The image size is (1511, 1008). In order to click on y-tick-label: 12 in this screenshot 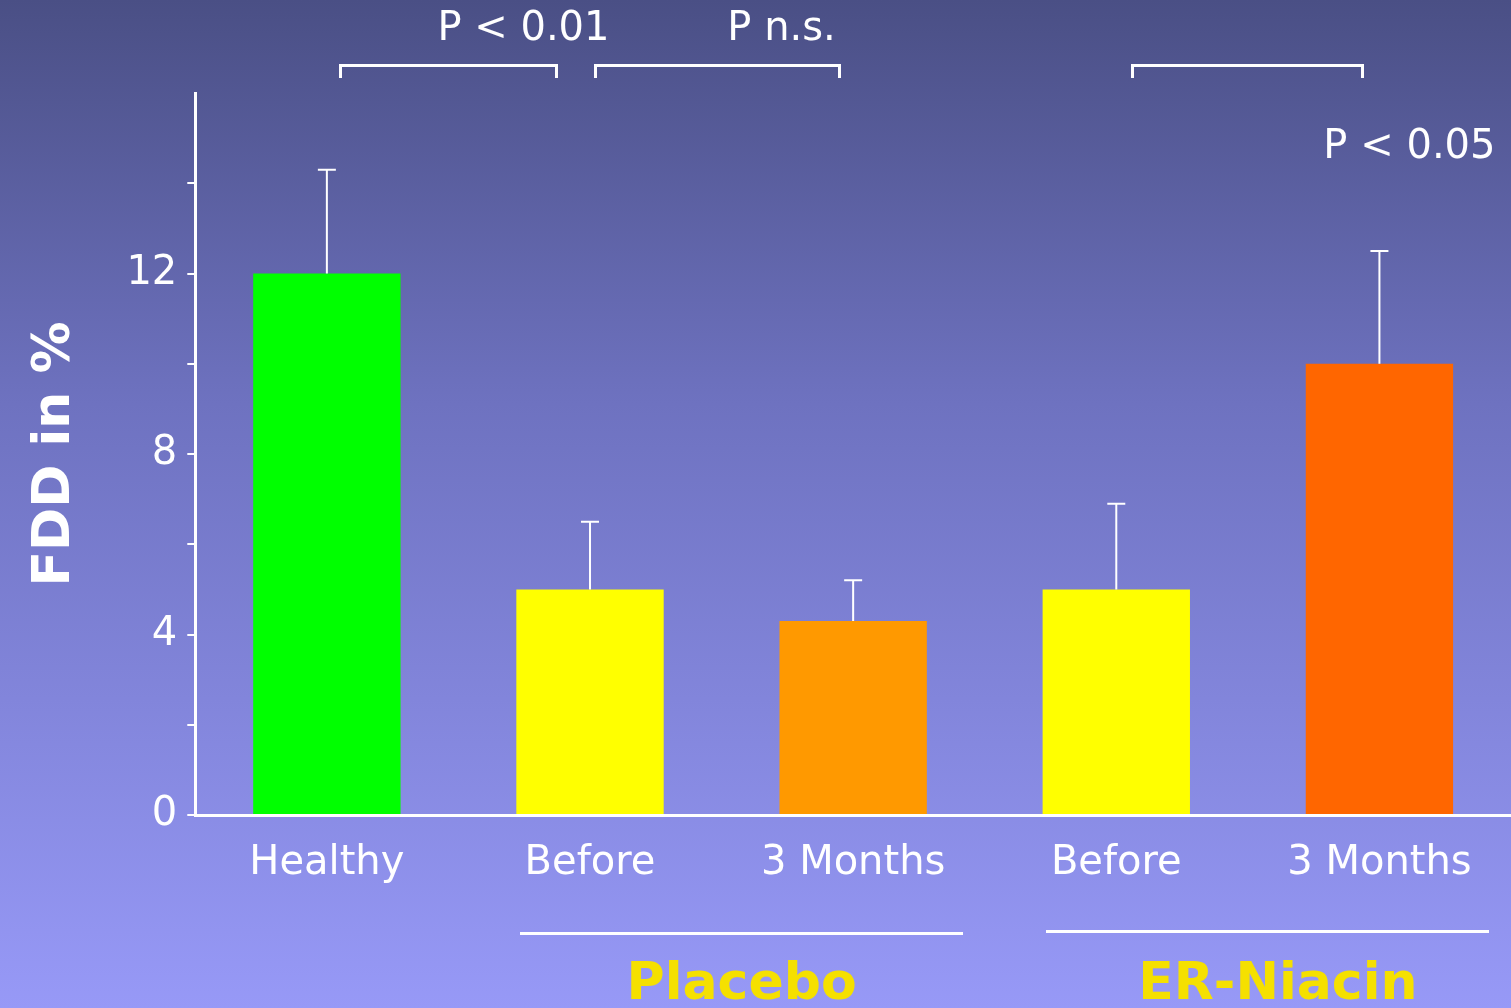, I will do `click(152, 269)`.